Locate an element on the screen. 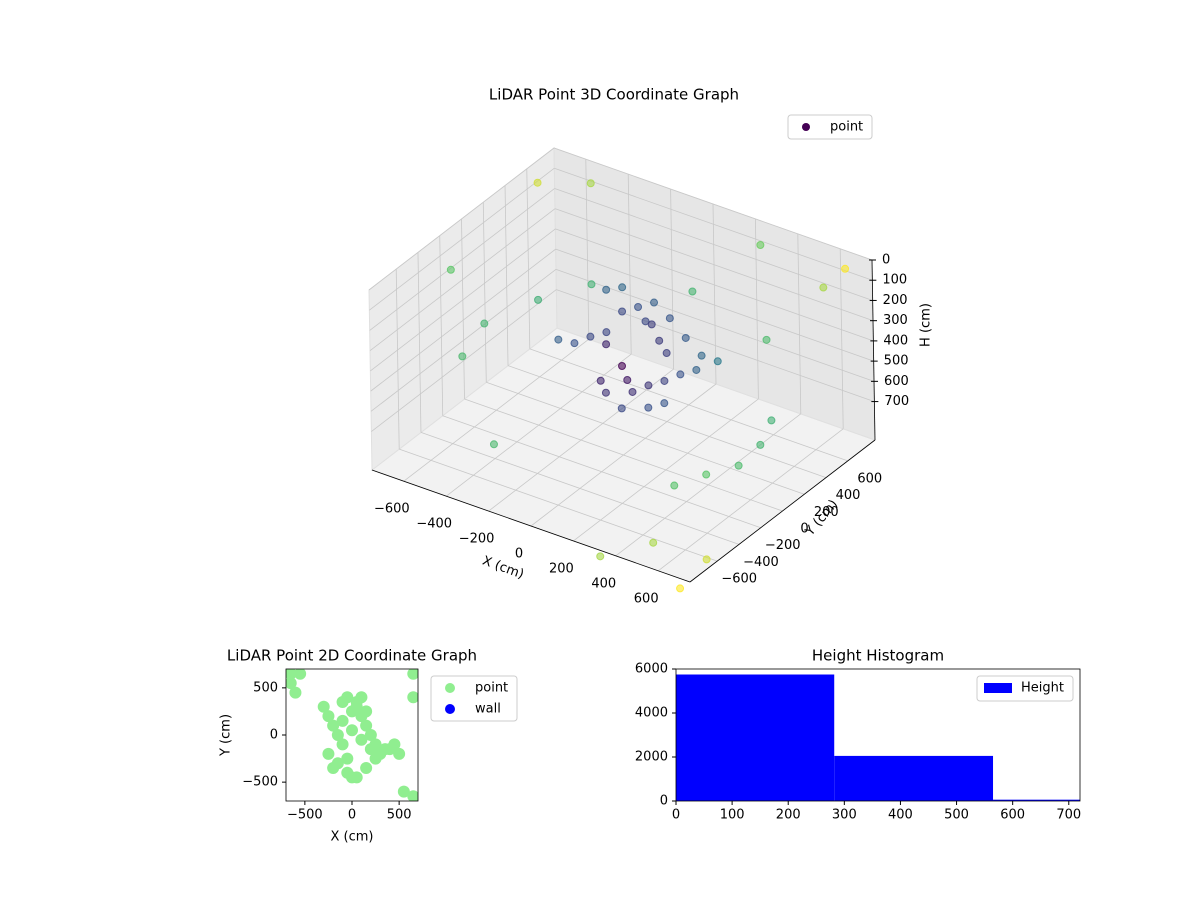 The image size is (1200, 900). z-tick-label: 200 is located at coordinates (895, 300).